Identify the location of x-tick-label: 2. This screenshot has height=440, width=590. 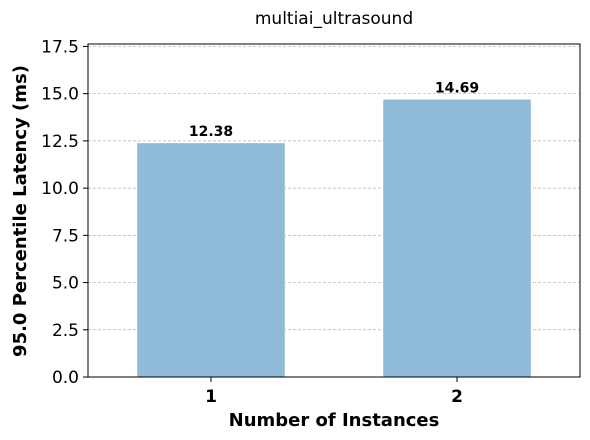
(457, 397).